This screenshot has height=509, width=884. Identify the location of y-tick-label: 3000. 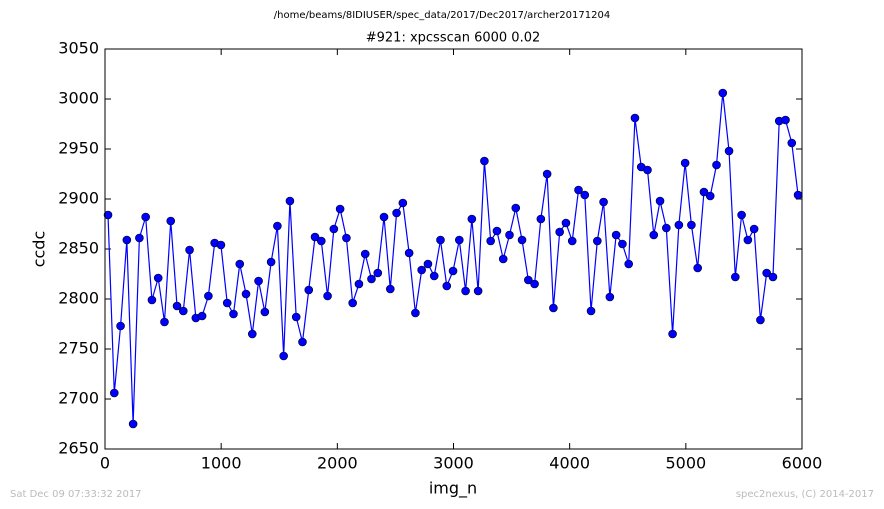
(78, 98).